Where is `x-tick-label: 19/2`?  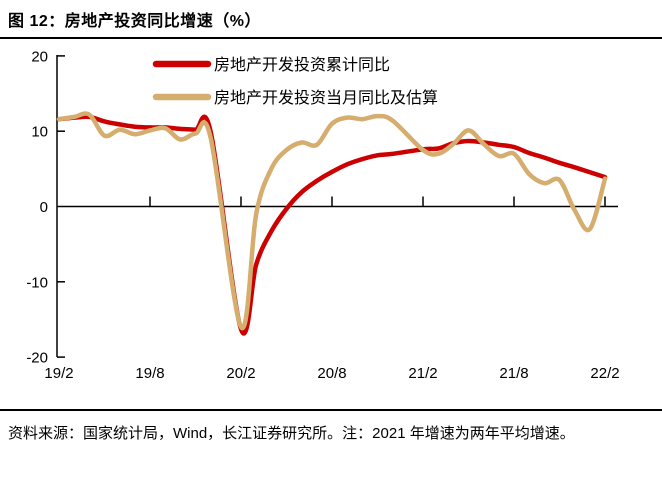 x-tick-label: 19/2 is located at coordinates (58, 373).